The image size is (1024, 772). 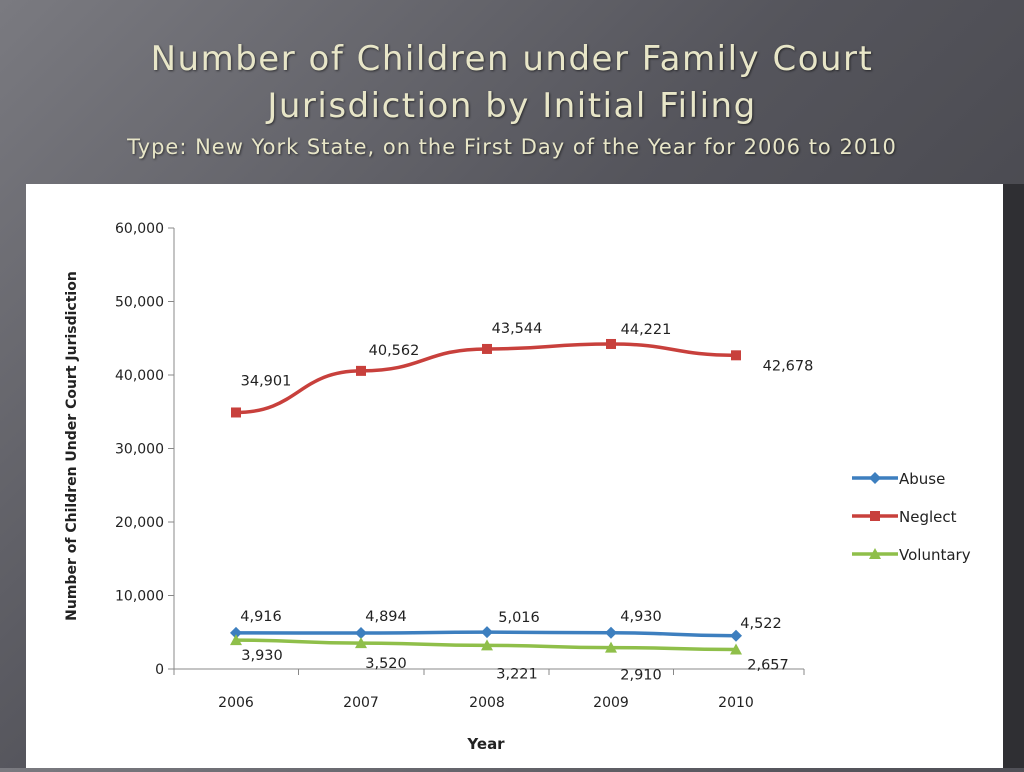 I want to click on abuse-data-label: 4,894, so click(x=386, y=617).